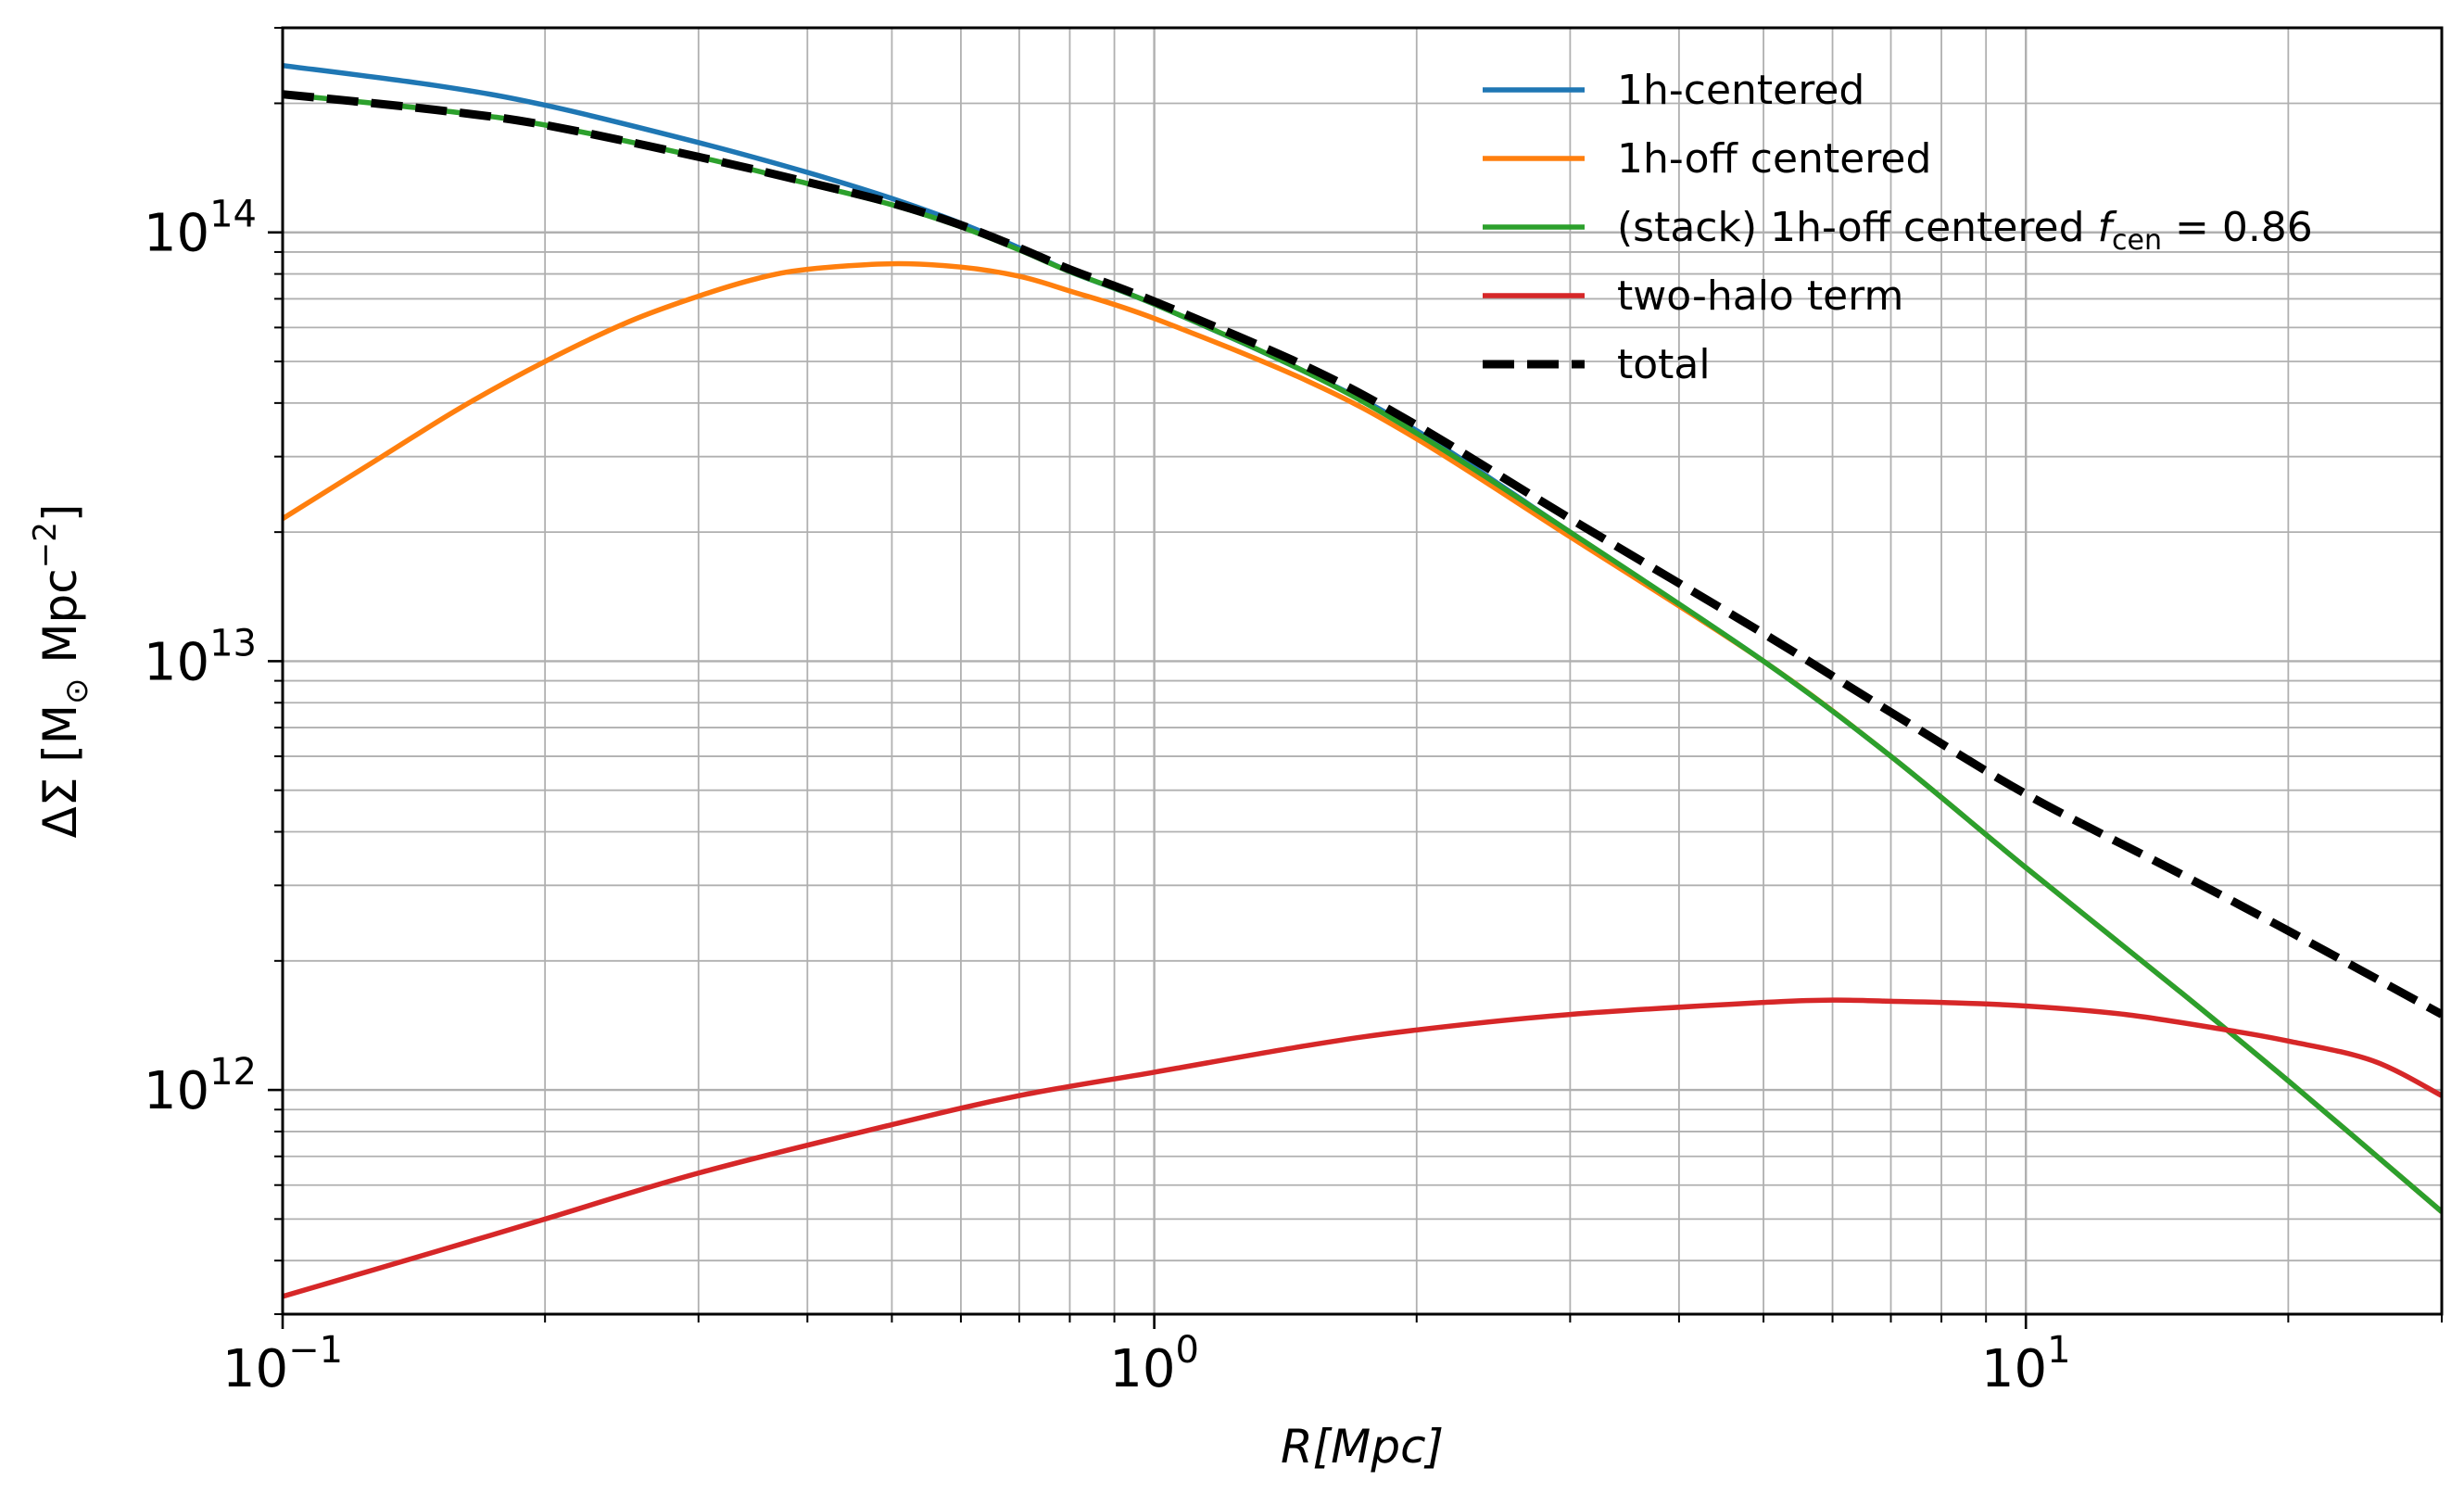 This screenshot has height=1506, width=2464. I want to click on y-axis-label-end: ], so click(60, 513).